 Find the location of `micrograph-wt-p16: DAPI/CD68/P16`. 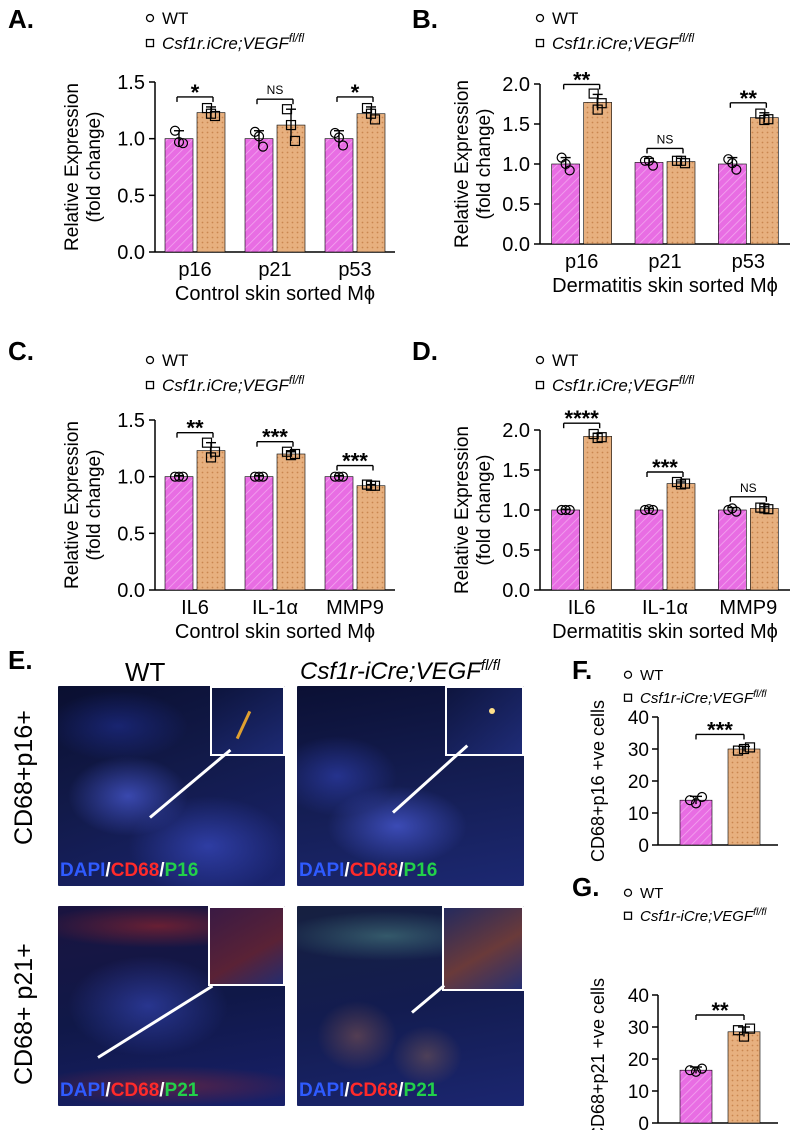

micrograph-wt-p16: DAPI/CD68/P16 is located at coordinates (171, 786).